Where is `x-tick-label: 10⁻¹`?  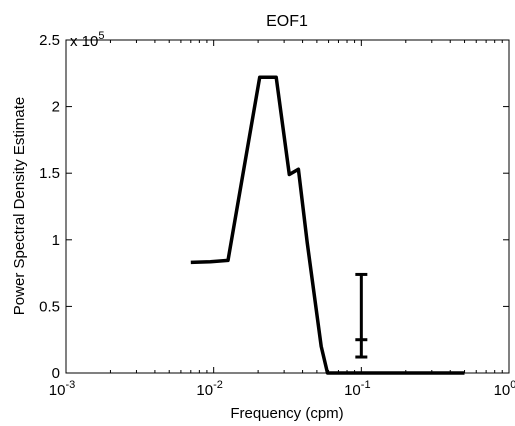 x-tick-label: 10⁻¹ is located at coordinates (357, 389).